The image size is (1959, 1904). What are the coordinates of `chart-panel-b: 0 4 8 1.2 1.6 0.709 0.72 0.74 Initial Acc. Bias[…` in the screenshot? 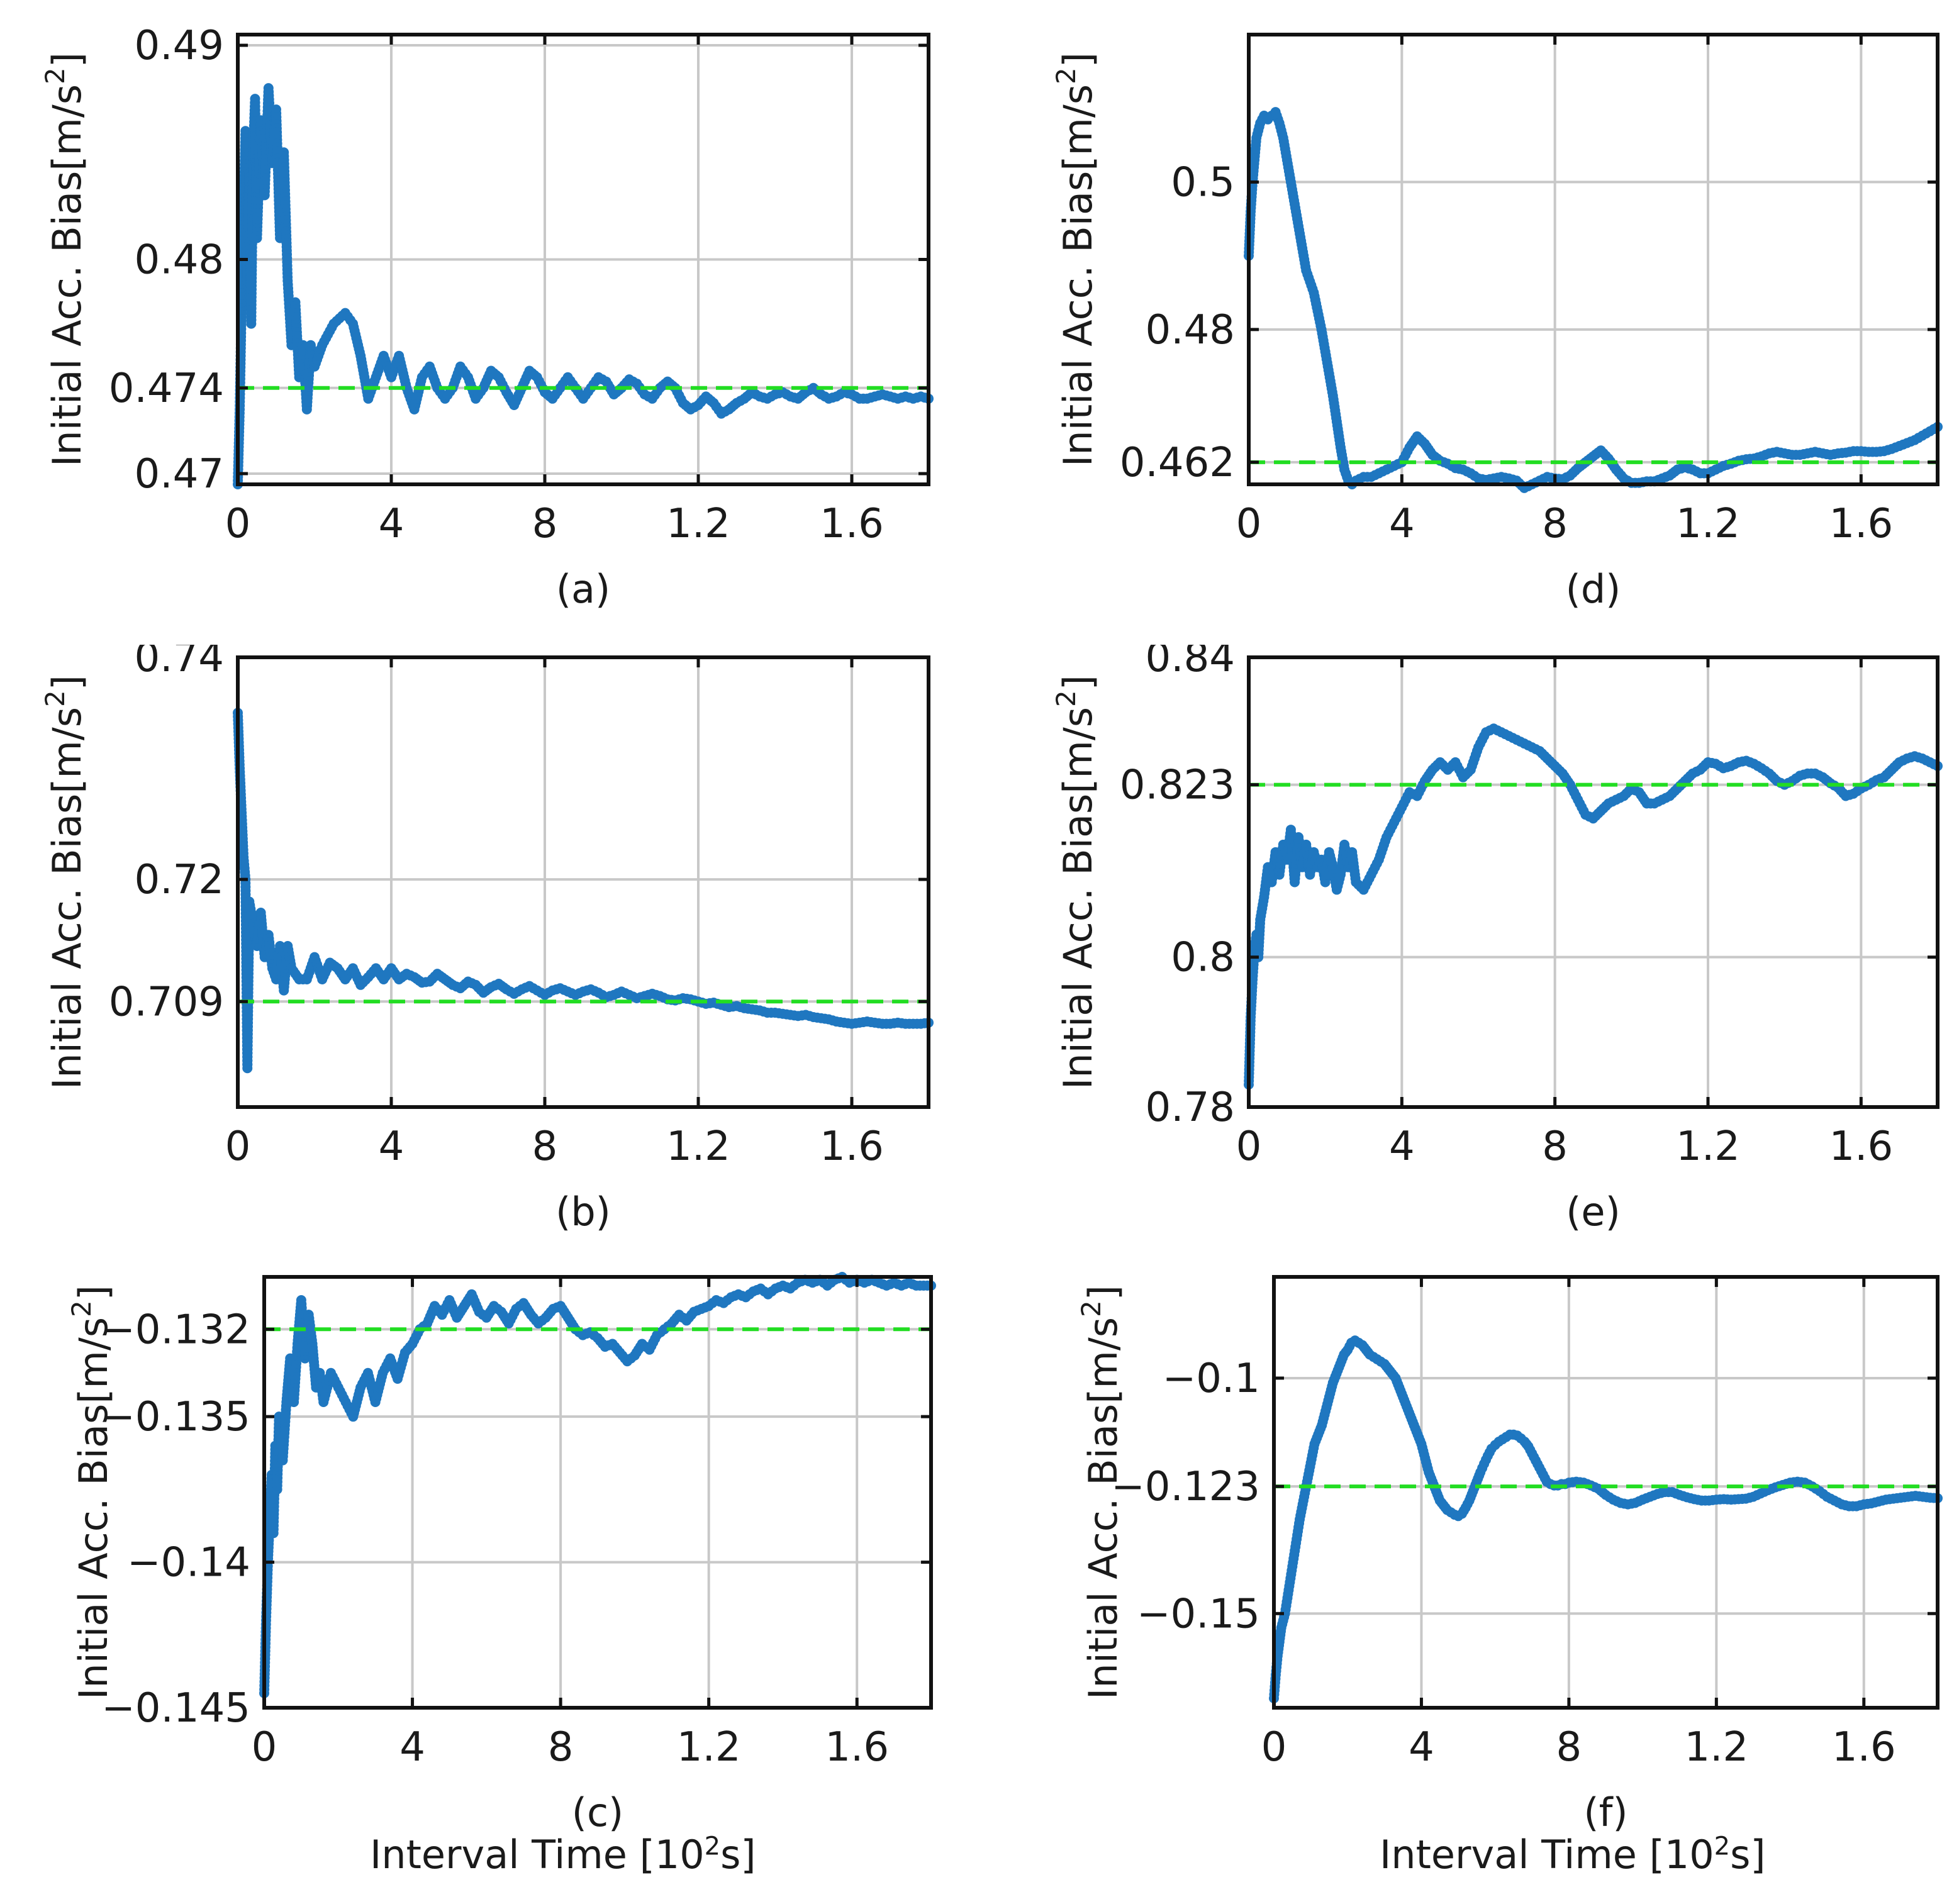 It's located at (487, 940).